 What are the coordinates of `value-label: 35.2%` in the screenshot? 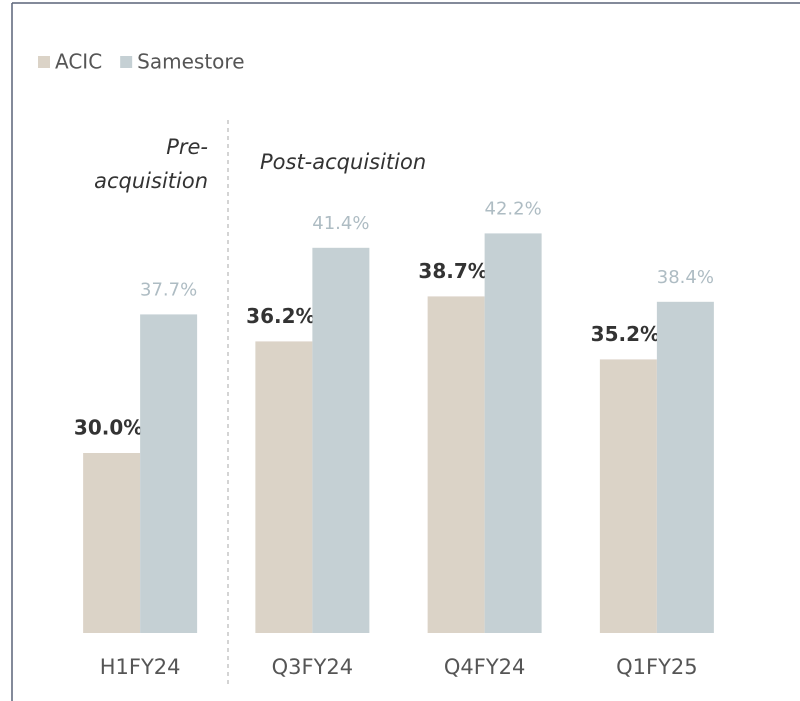 It's located at (625, 334).